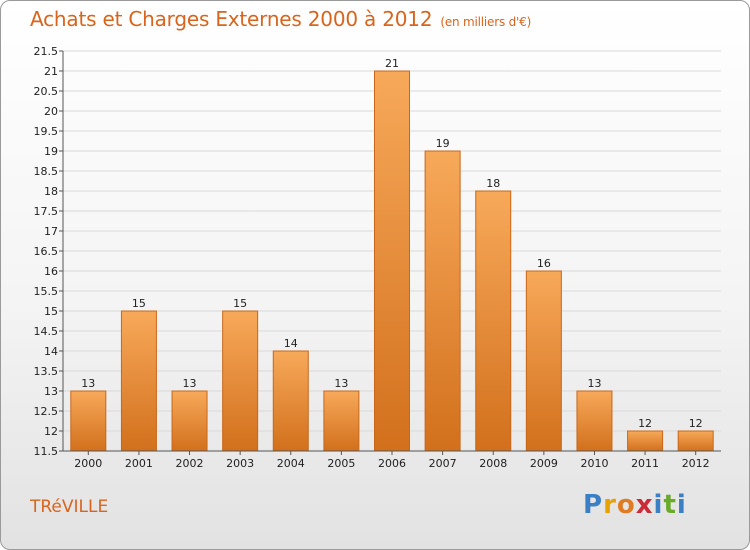  Describe the element at coordinates (46, 171) in the screenshot. I see `y-tick-label: 18.5` at that location.